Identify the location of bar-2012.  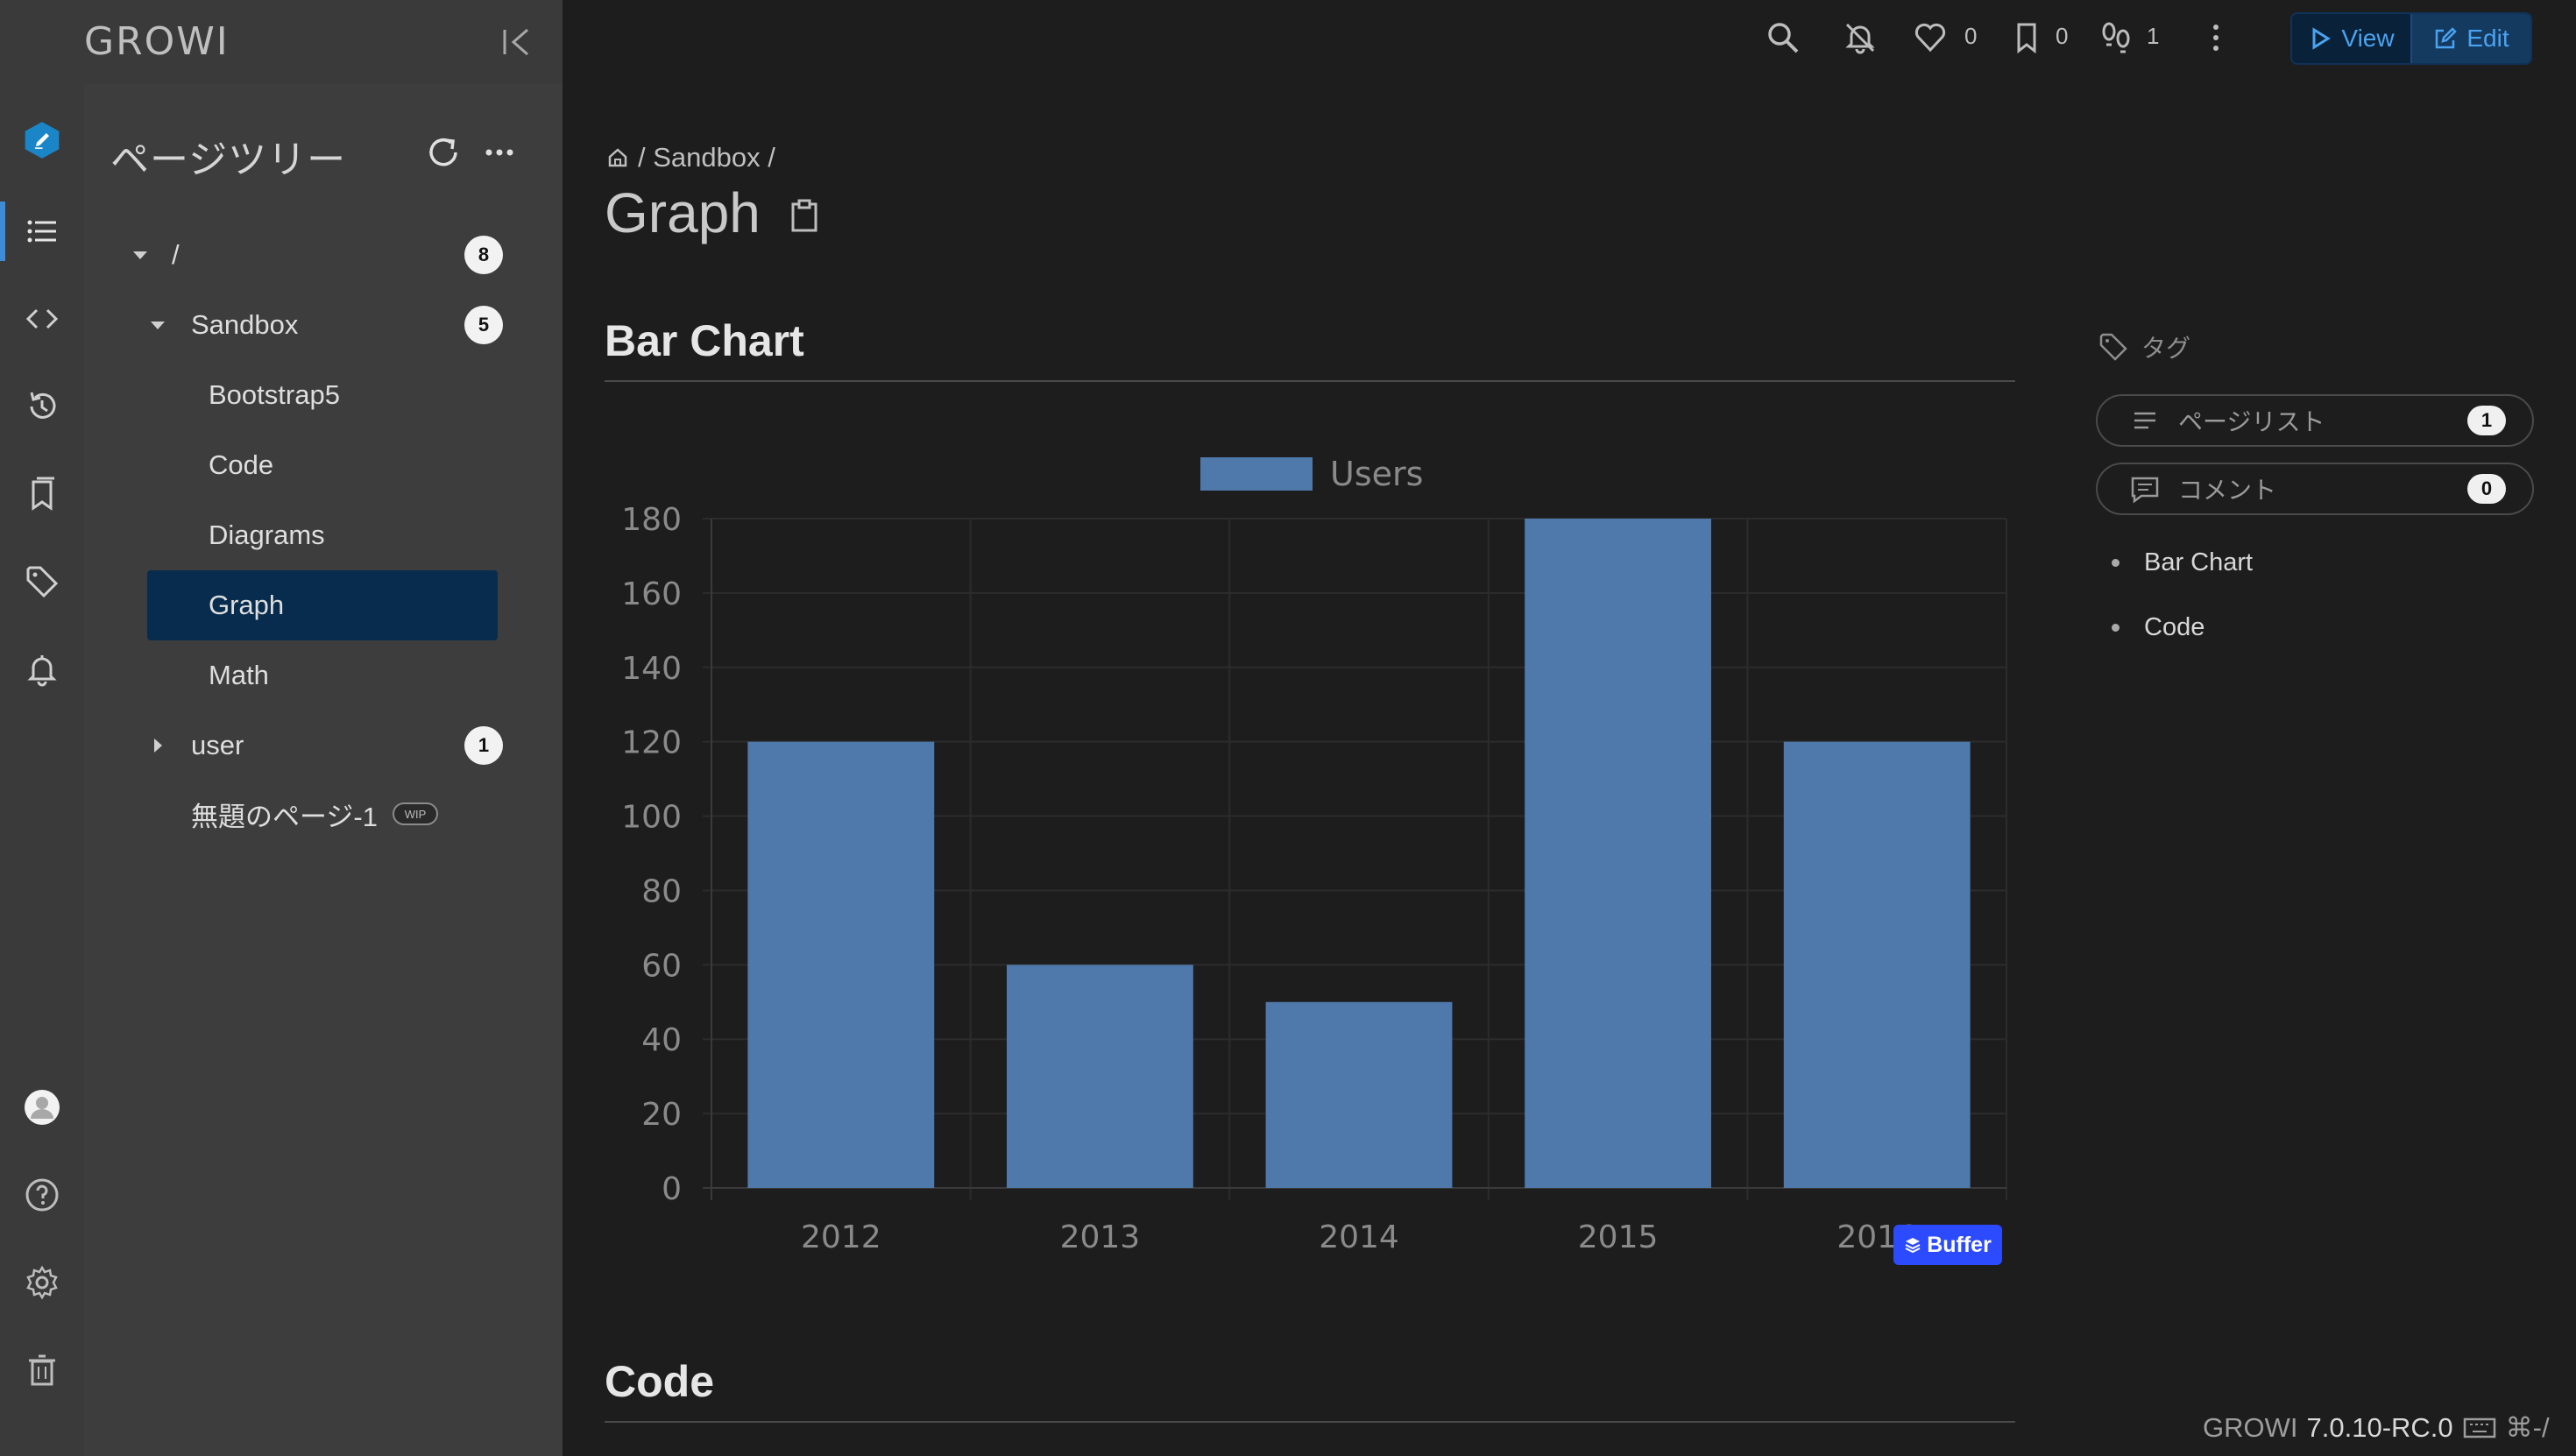
(841, 964).